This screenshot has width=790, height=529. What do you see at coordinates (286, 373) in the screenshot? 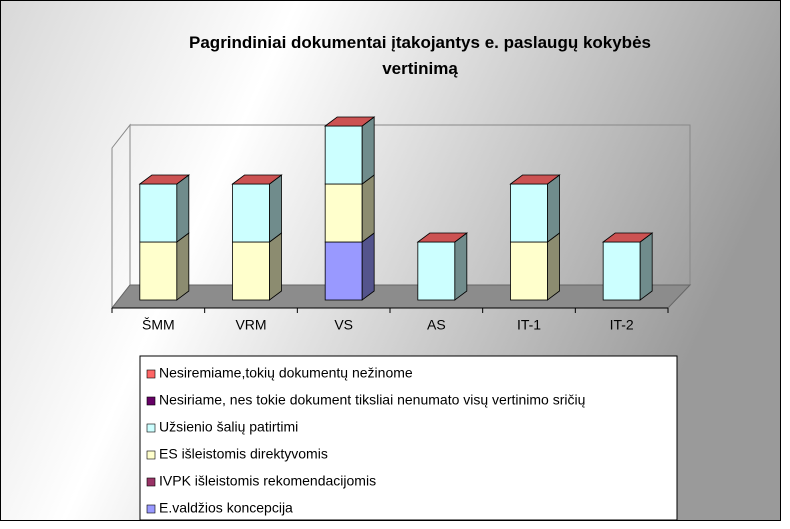
I see `legend-label: Nesiremiame,tokių dokumentų nežinome` at bounding box center [286, 373].